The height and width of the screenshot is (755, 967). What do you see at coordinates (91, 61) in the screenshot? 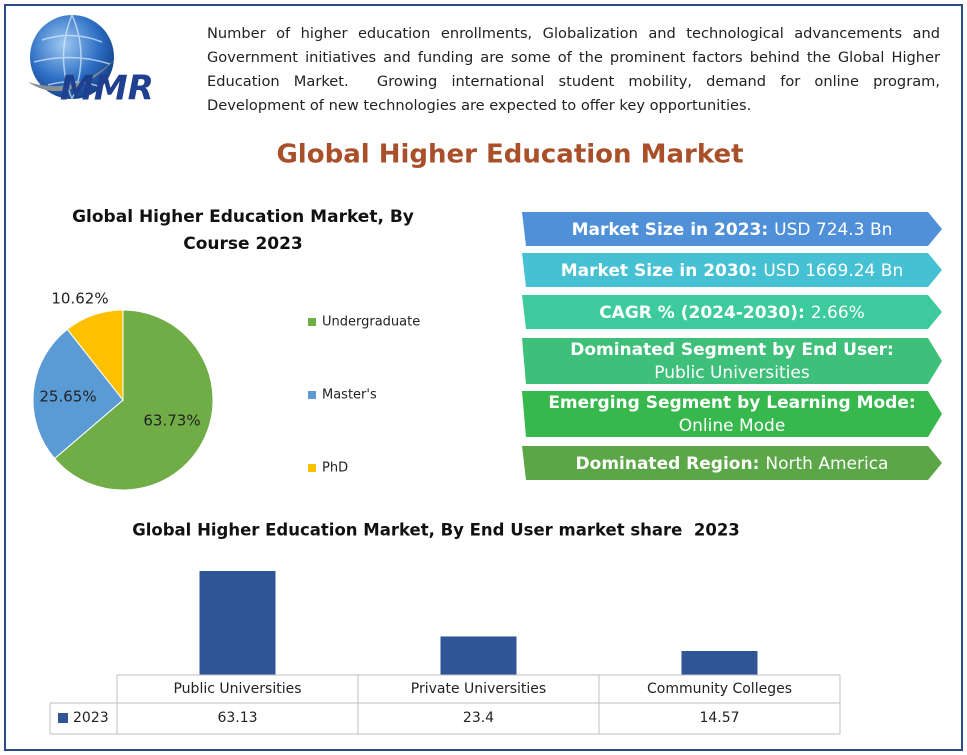
I see `logo: MMR` at bounding box center [91, 61].